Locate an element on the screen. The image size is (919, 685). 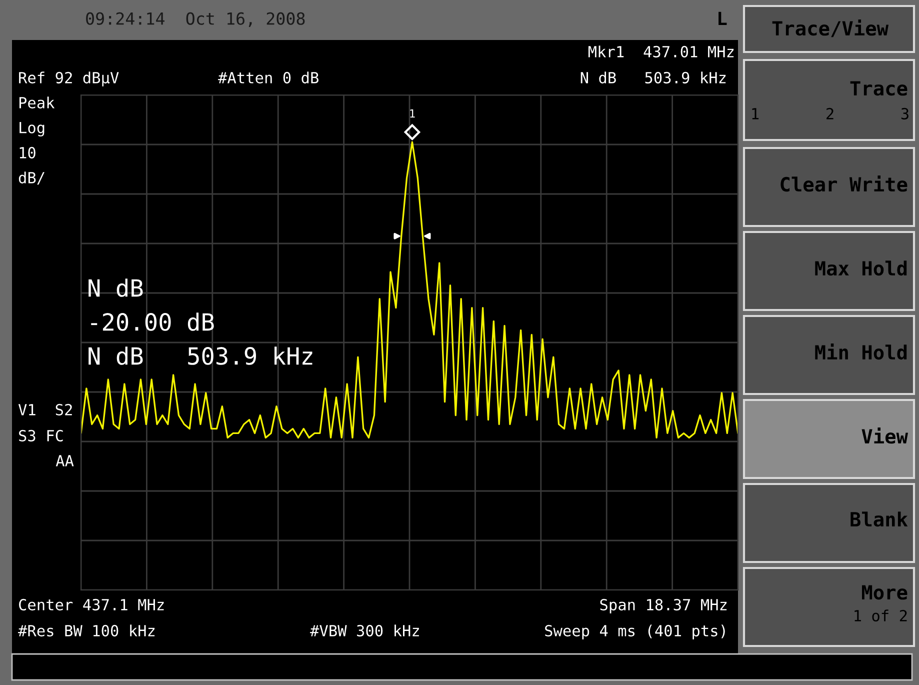
text: Span 18.37 MHz is located at coordinates (663, 606).